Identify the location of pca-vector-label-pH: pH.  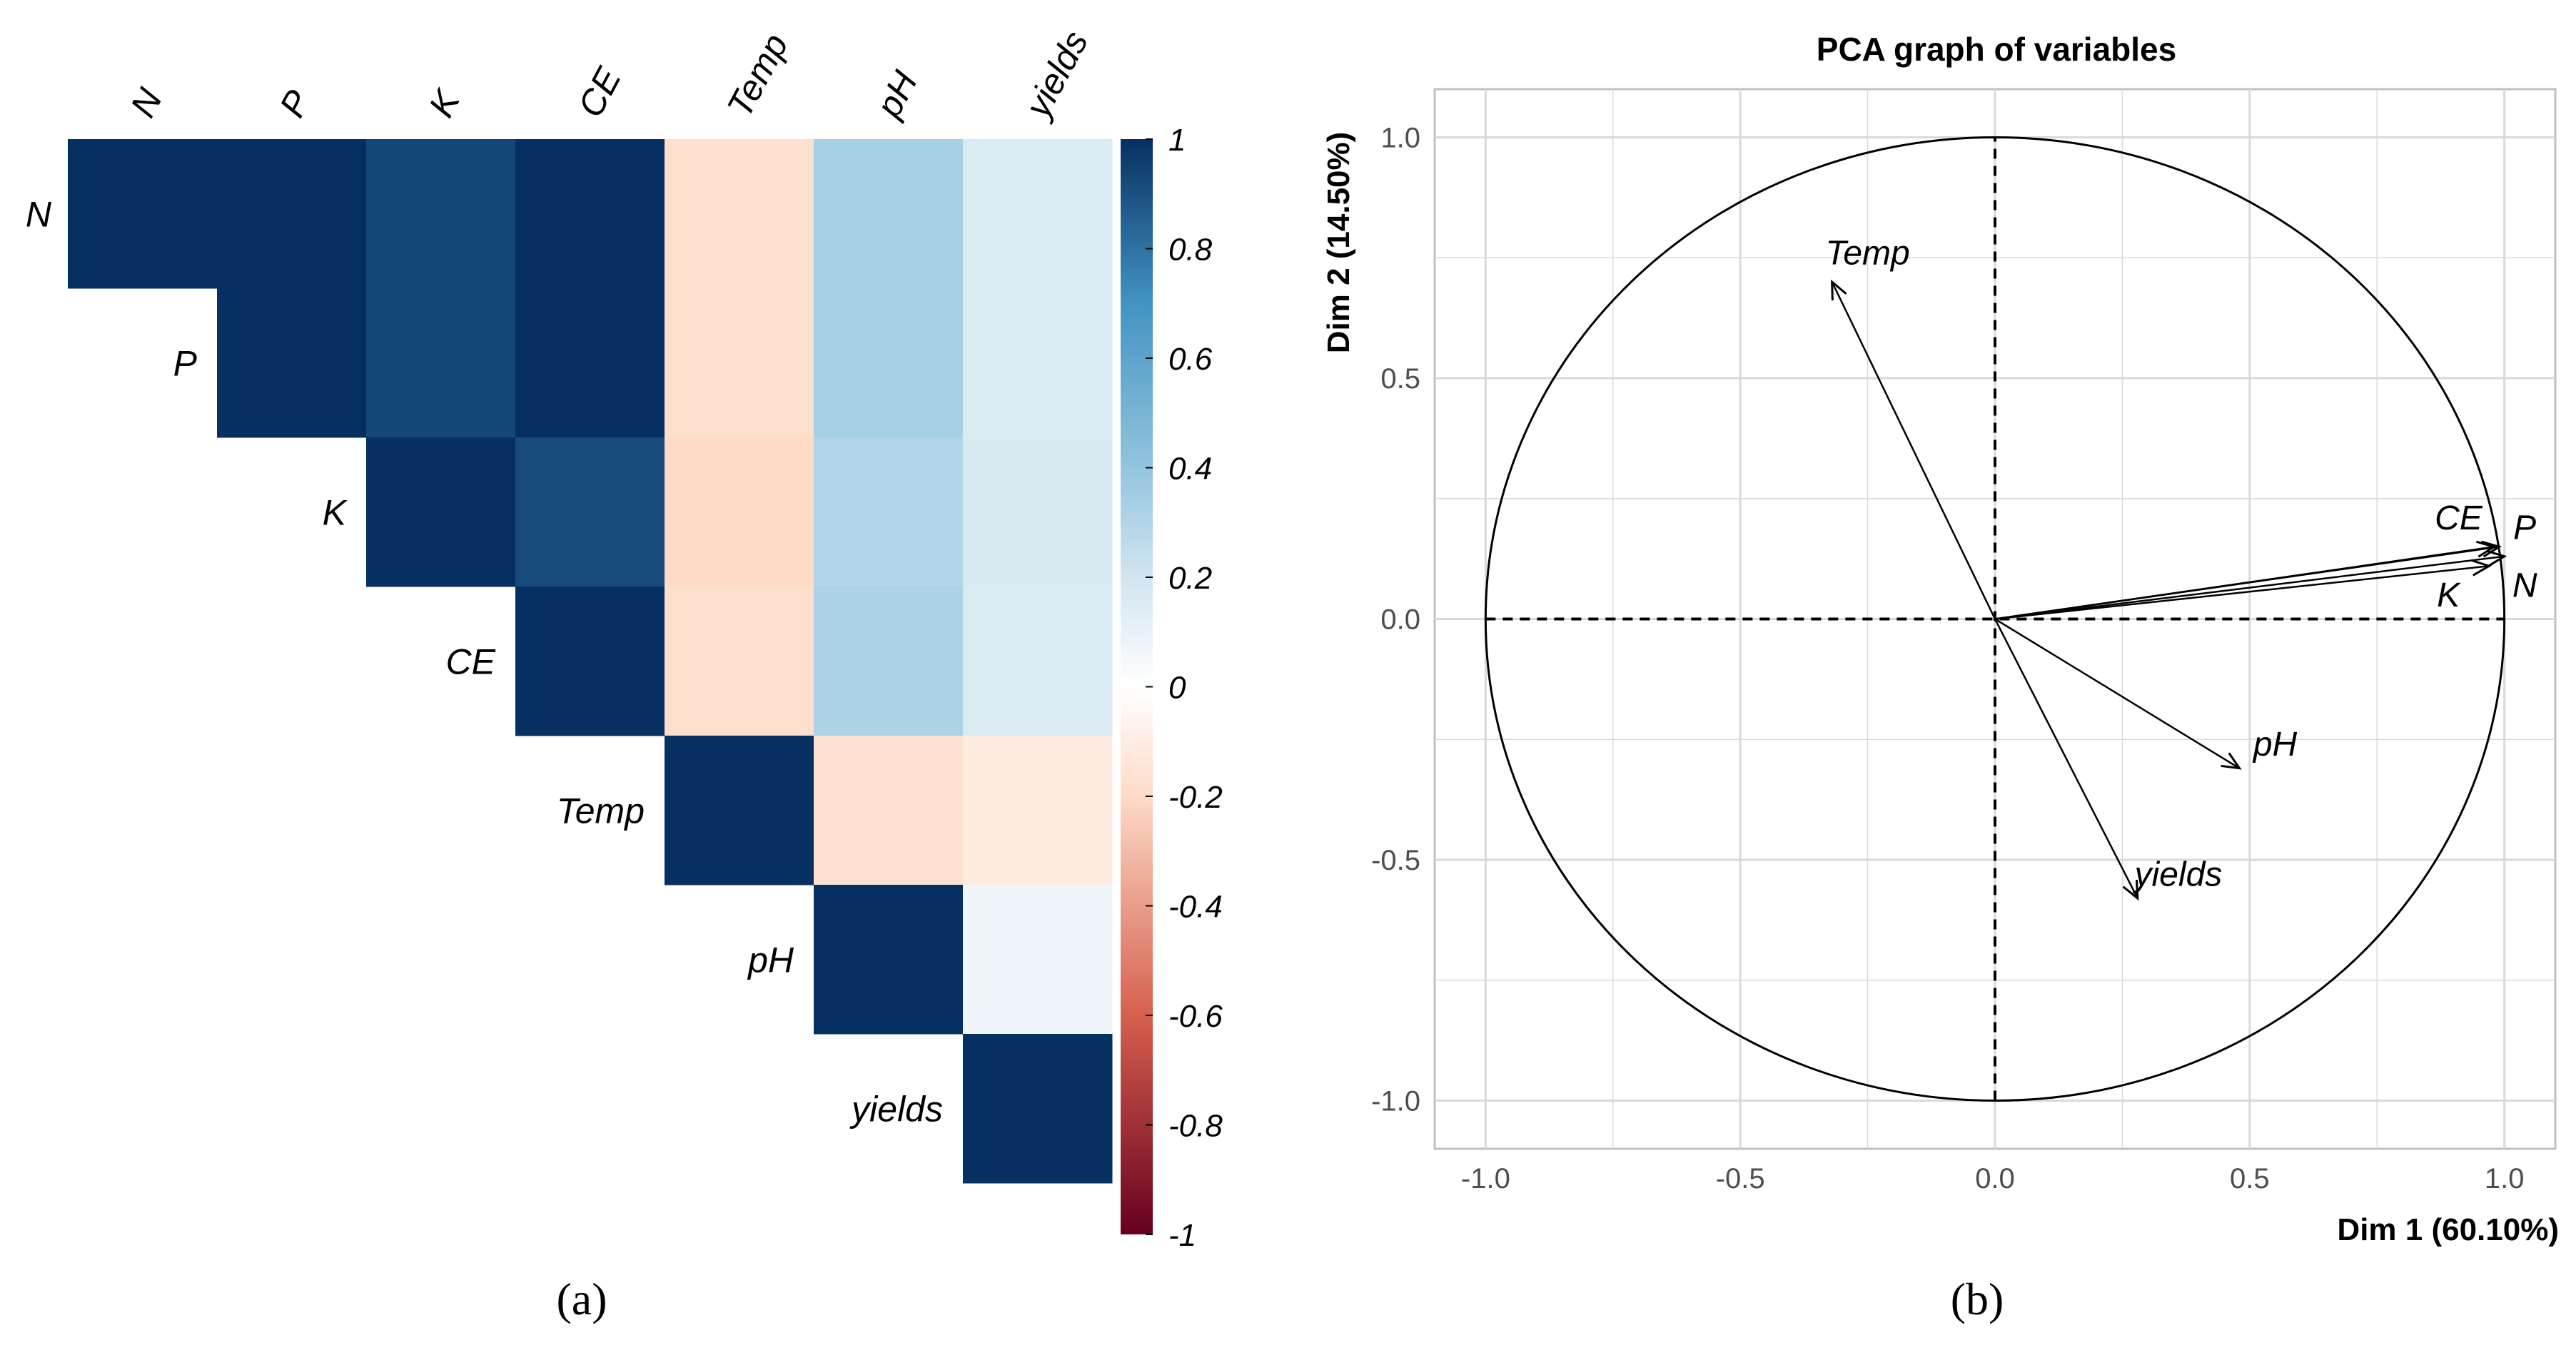
(2275, 745).